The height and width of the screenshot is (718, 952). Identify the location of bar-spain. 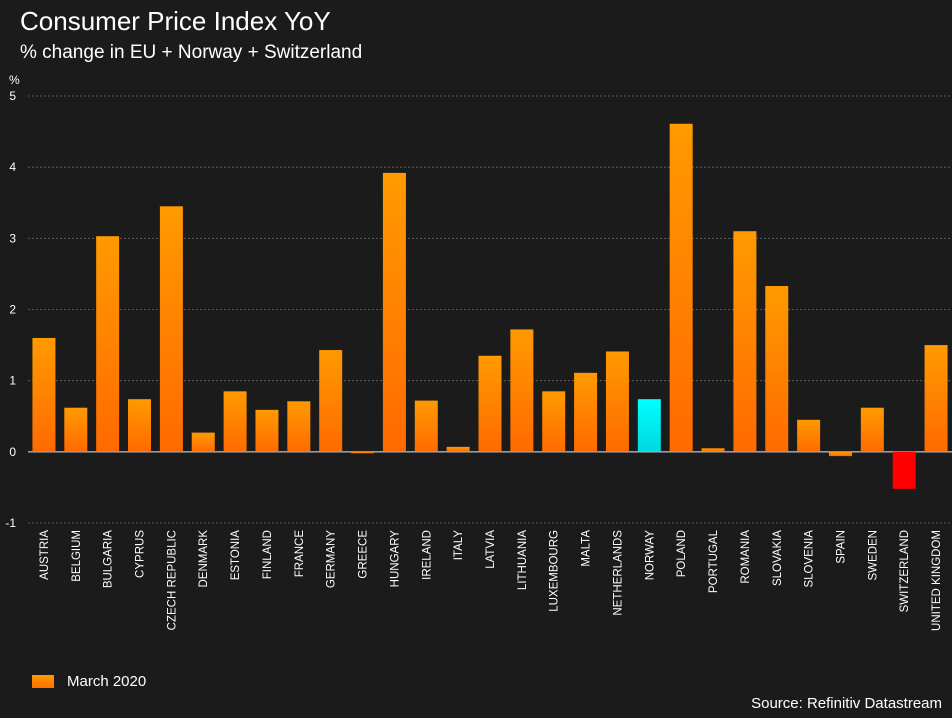
(840, 454).